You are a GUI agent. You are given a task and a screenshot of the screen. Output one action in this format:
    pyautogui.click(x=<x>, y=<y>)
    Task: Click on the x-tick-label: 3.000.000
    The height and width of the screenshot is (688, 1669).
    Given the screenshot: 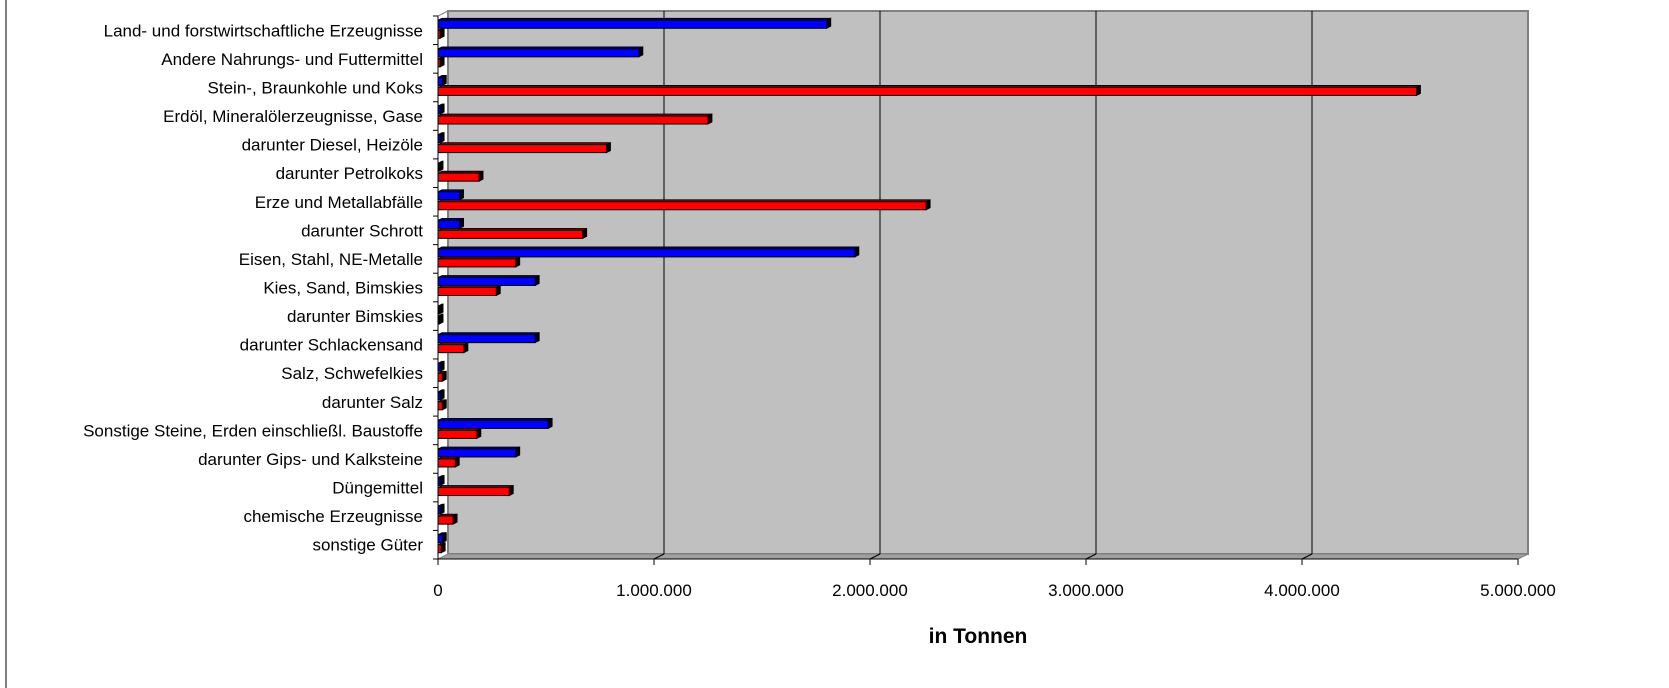 What is the action you would take?
    pyautogui.click(x=1086, y=590)
    